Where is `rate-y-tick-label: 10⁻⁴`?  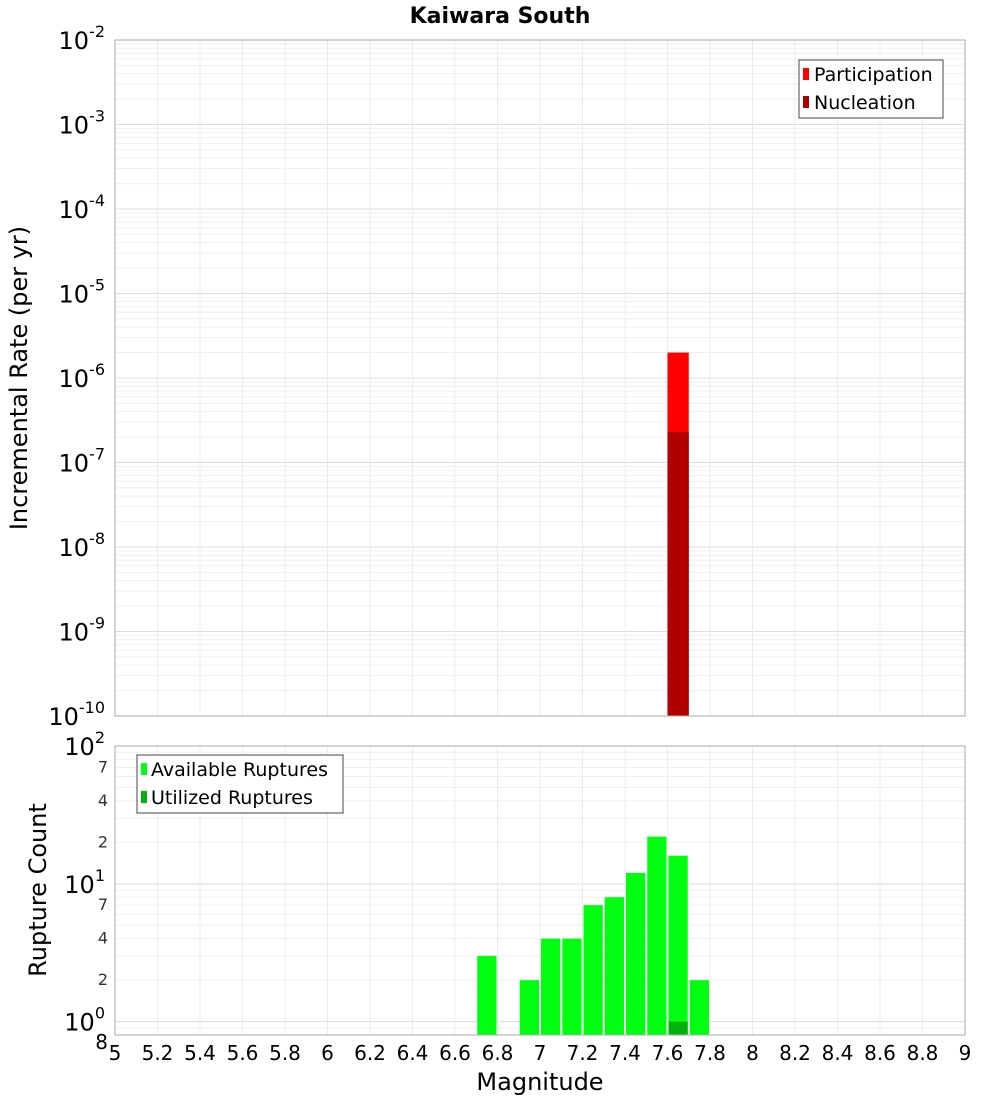
rate-y-tick-label: 10⁻⁴ is located at coordinates (82, 207).